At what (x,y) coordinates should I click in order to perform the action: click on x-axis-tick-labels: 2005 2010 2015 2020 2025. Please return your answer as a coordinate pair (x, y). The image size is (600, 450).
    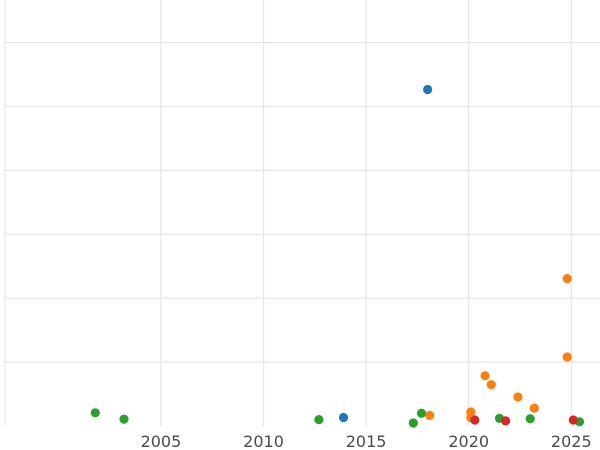
    Looking at the image, I should click on (366, 441).